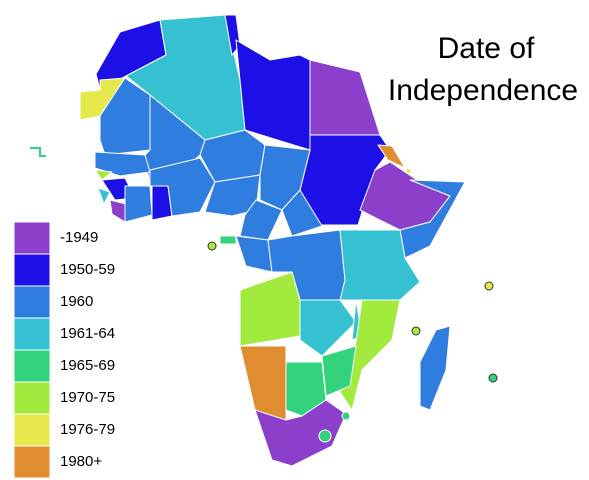 Image resolution: width=589 pixels, height=480 pixels. What do you see at coordinates (76, 301) in the screenshot?
I see `legend-label: 1960` at bounding box center [76, 301].